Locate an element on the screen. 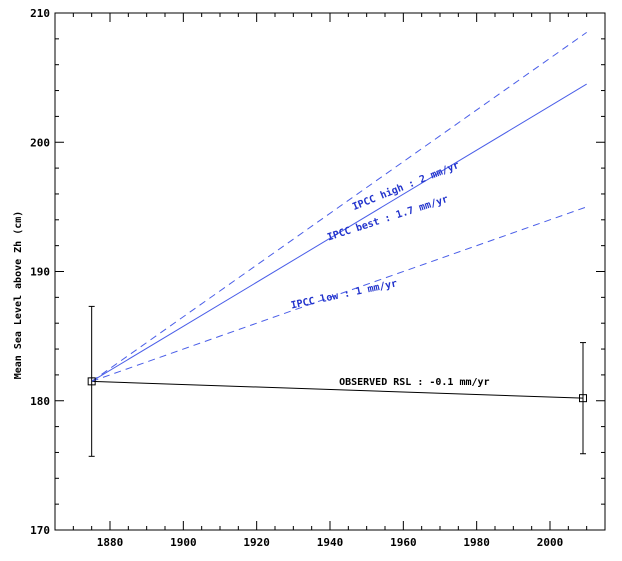  x-tick-label: 1980 is located at coordinates (476, 542).